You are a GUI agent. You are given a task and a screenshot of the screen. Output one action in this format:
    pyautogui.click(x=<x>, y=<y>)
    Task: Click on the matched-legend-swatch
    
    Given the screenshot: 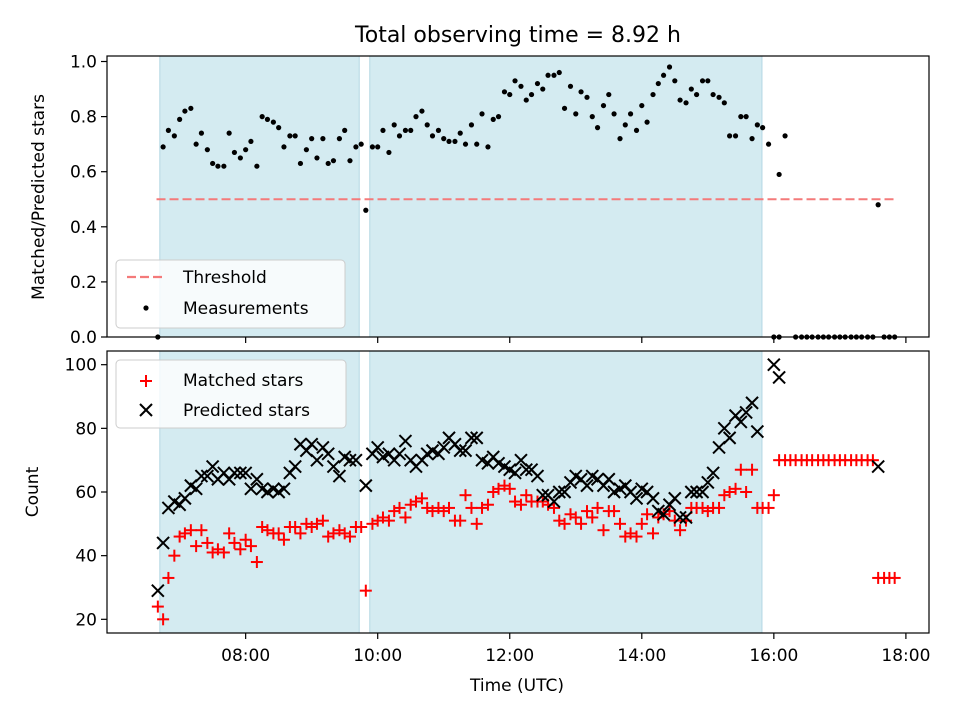 What is the action you would take?
    pyautogui.click(x=146, y=381)
    